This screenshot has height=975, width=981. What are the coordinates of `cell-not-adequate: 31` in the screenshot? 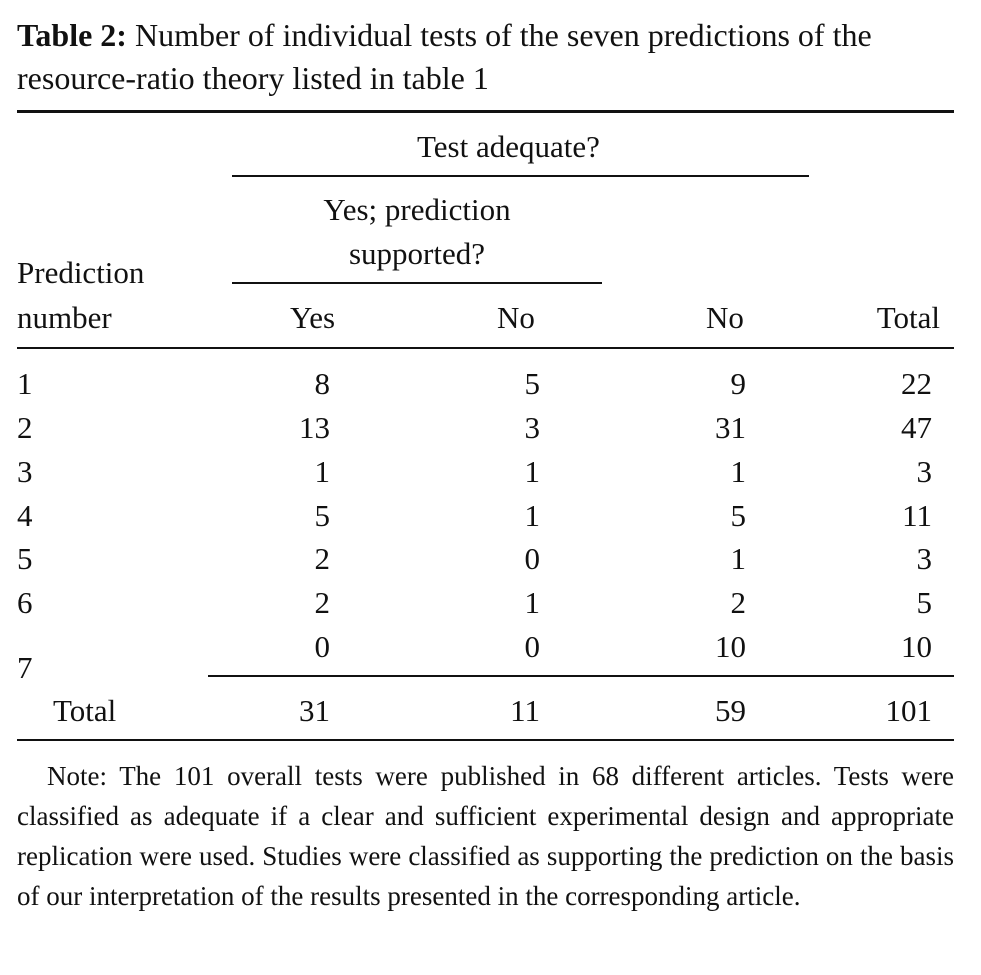 It's located at (730, 427).